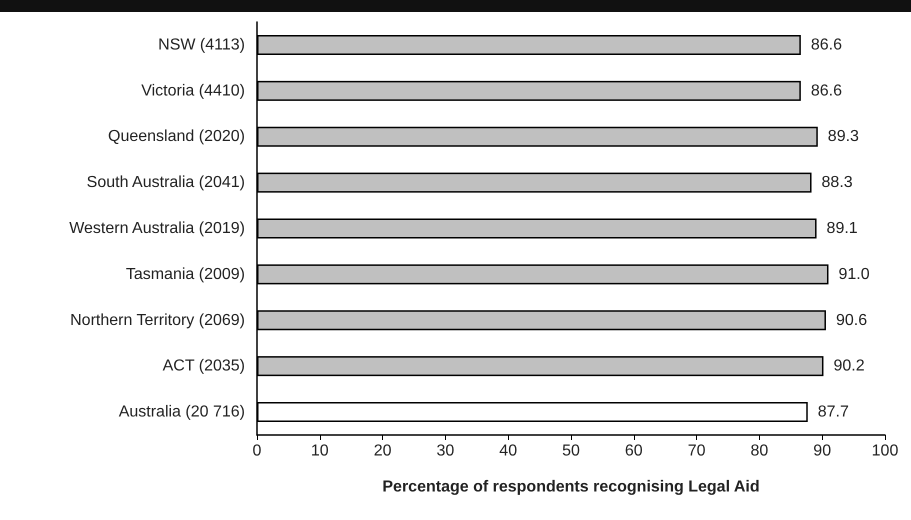 The image size is (911, 520). What do you see at coordinates (844, 137) in the screenshot?
I see `data-label: 89.3` at bounding box center [844, 137].